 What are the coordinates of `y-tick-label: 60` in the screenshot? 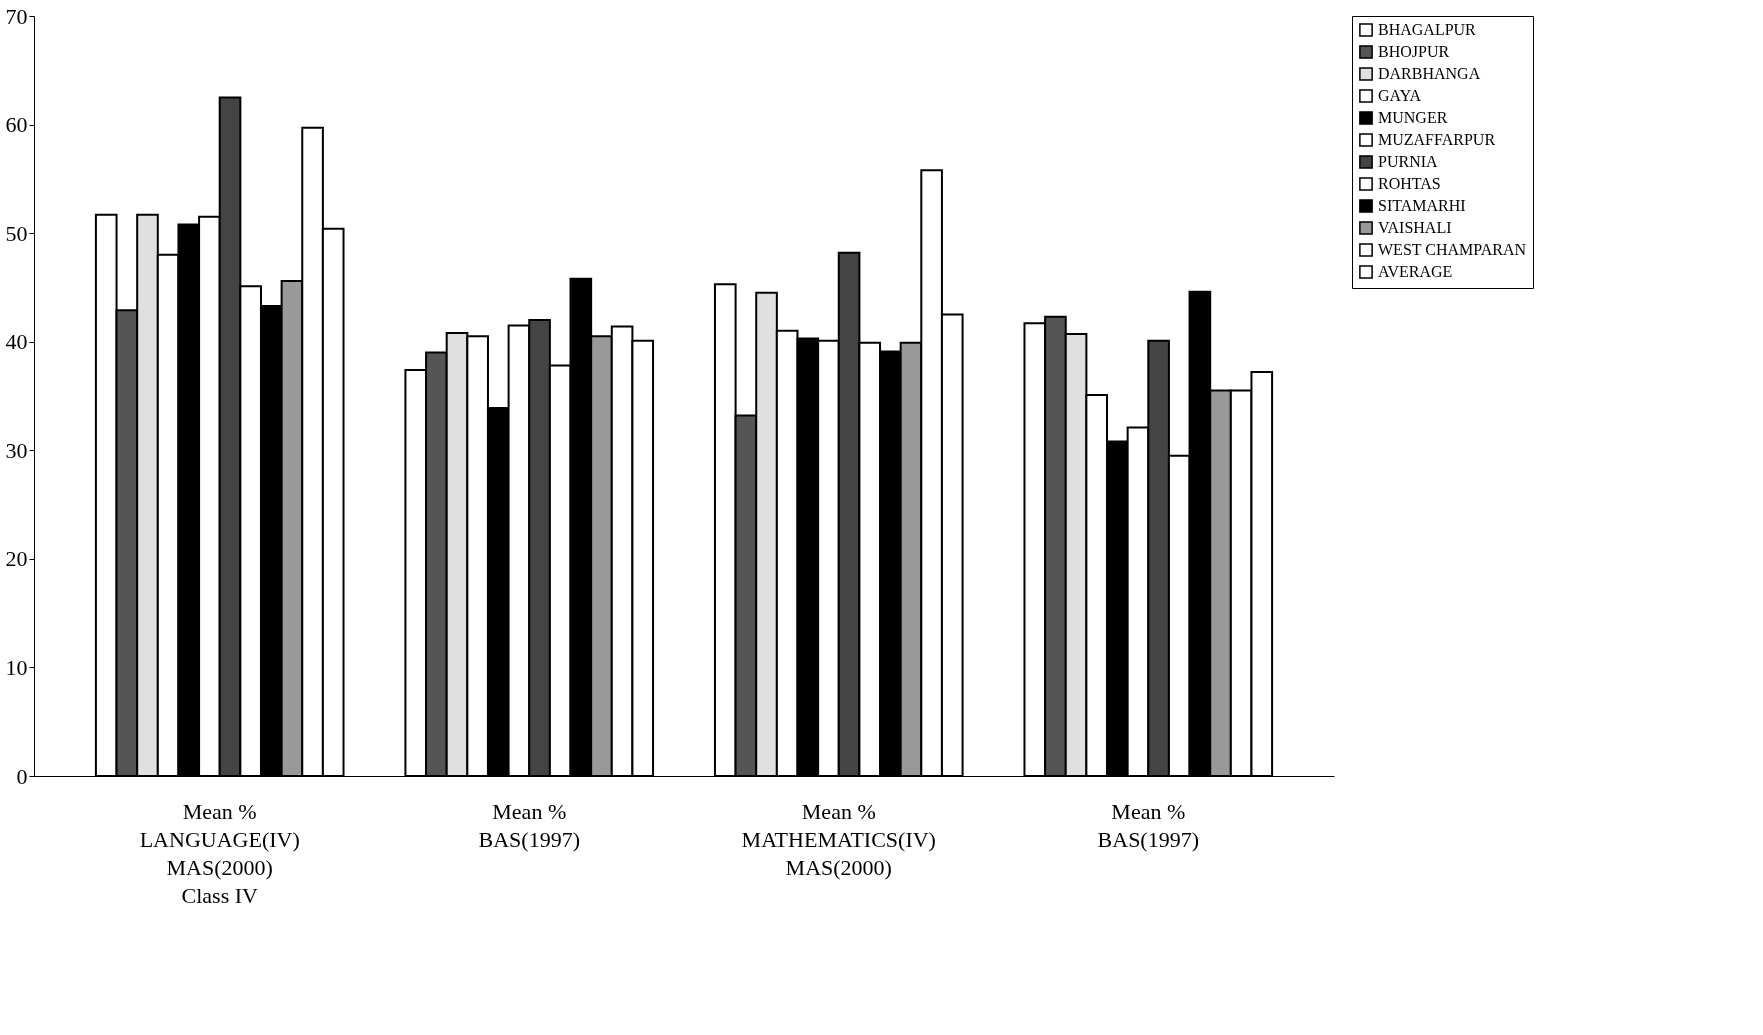 It's located at (16, 125).